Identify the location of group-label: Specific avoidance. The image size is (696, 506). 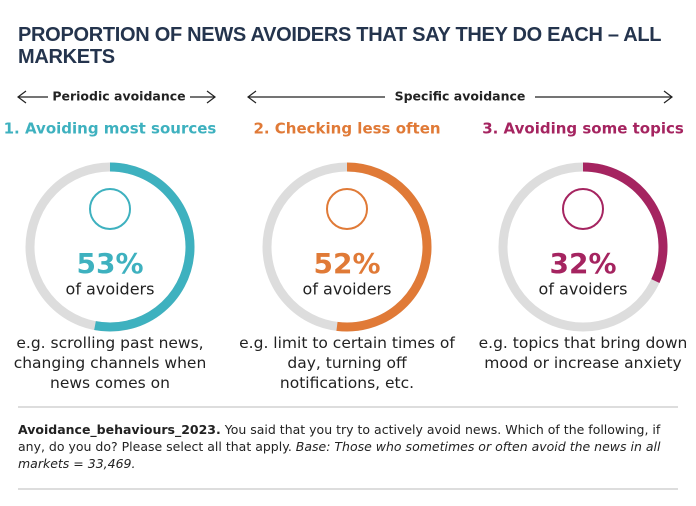
(460, 96).